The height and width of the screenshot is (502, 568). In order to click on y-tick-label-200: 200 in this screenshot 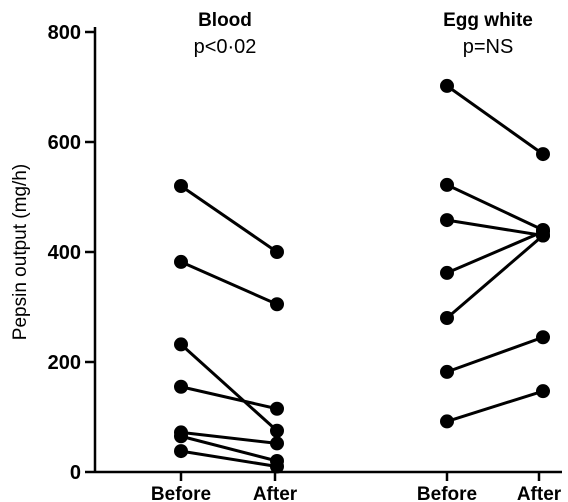, I will do `click(64, 363)`.